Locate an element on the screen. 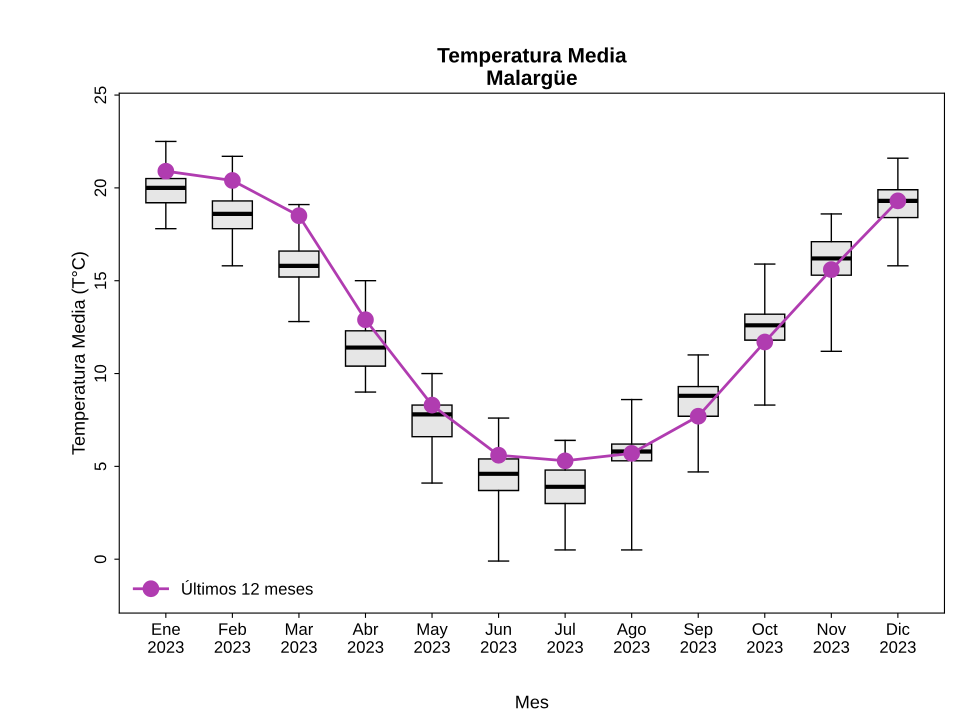  x-tick-label: Jun 2023 is located at coordinates (498, 638).